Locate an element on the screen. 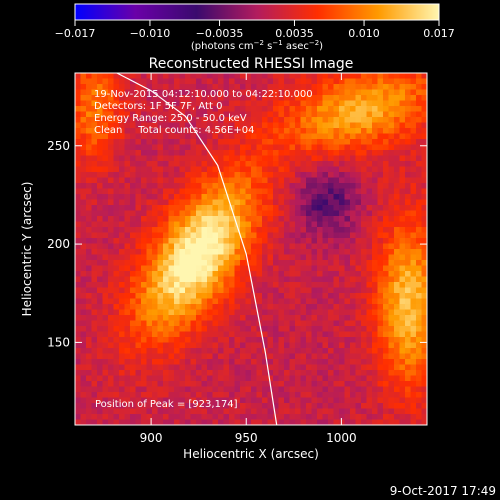 The height and width of the screenshot is (500, 500). annotation-line: Clean Total counts: 4.56E+04 is located at coordinates (174, 130).